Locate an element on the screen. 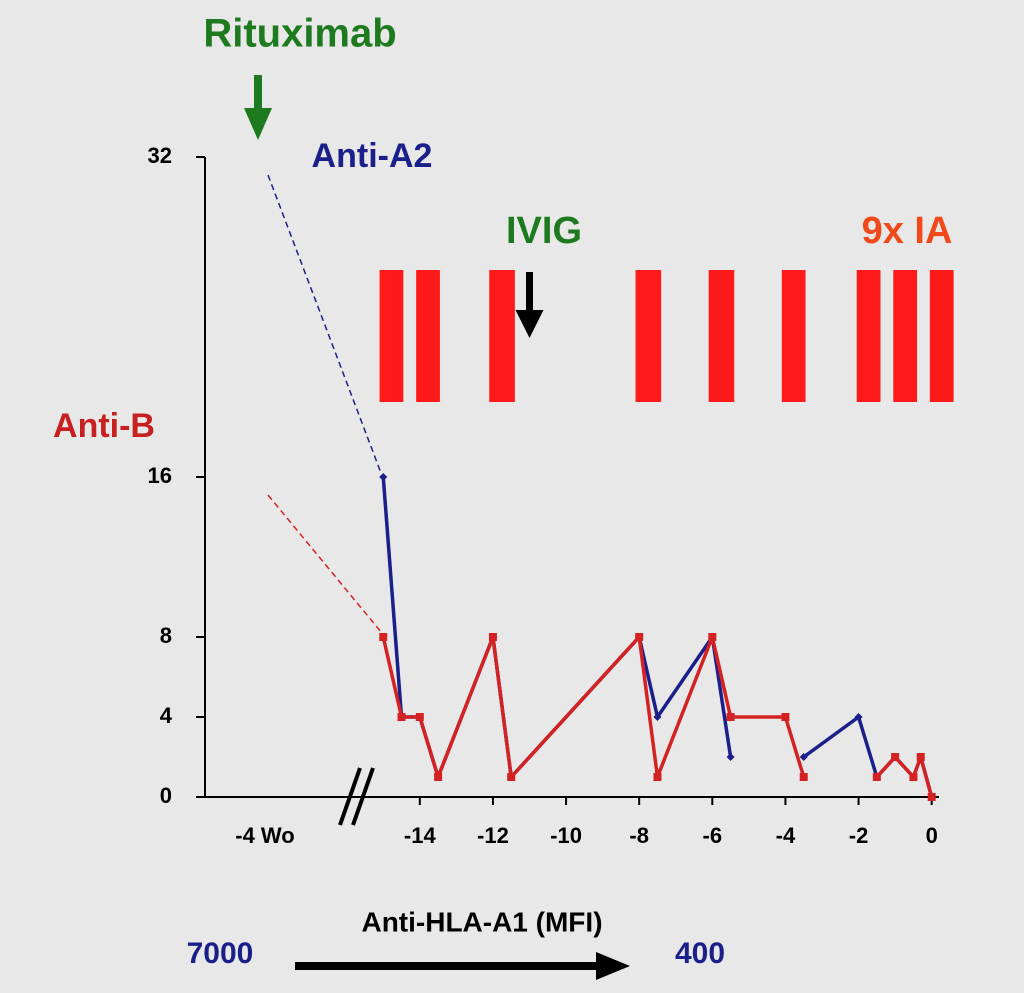 The image size is (1024, 993). x-tick-label: -4 is located at coordinates (786, 835).